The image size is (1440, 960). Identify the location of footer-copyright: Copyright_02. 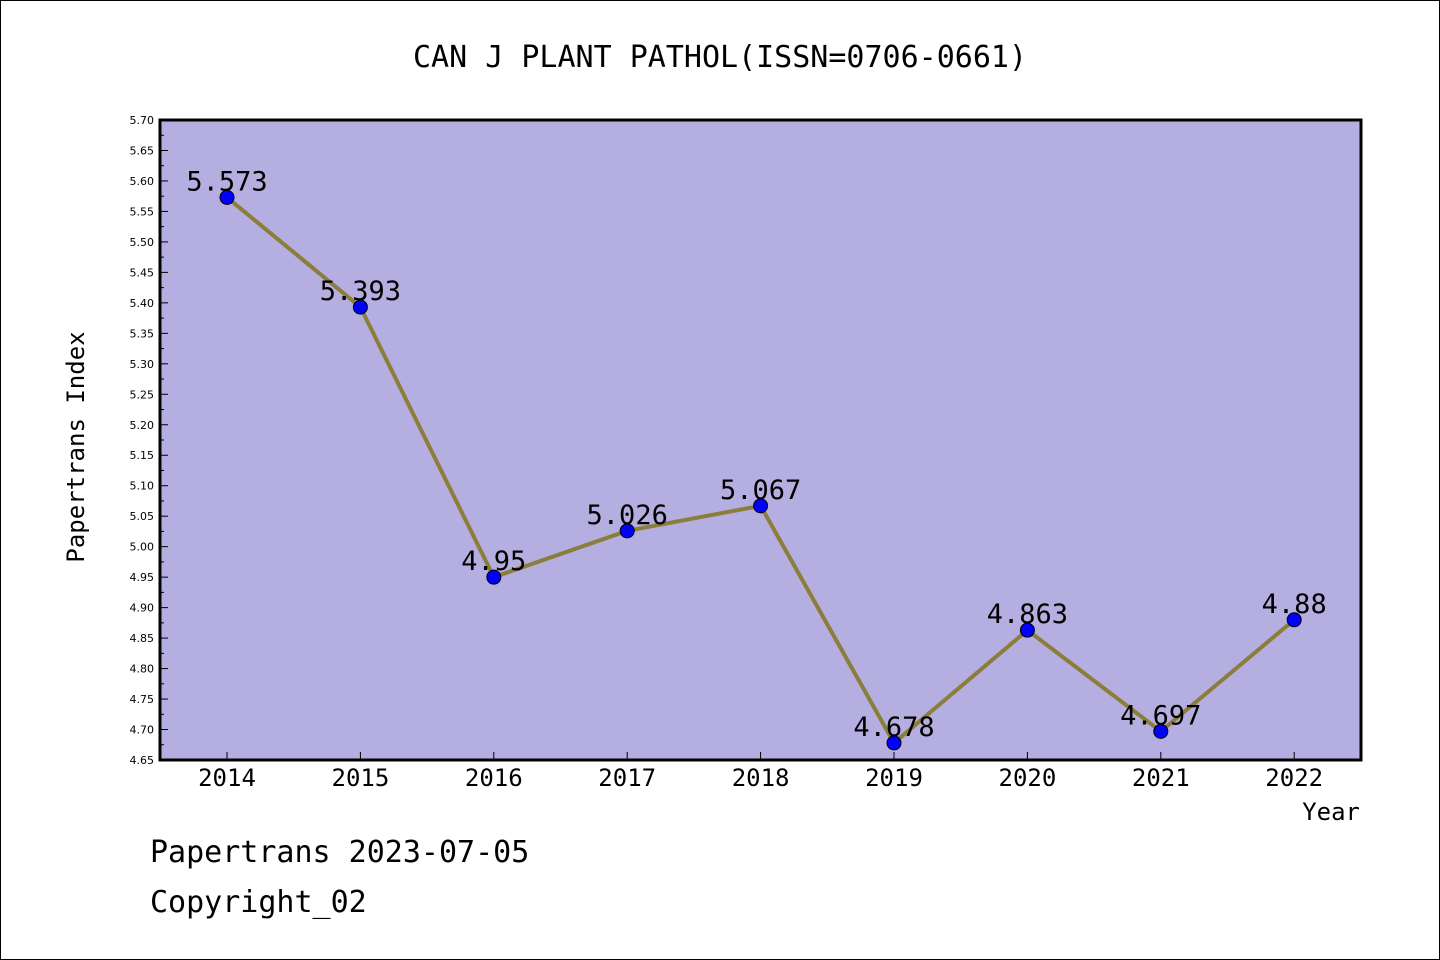
(258, 902).